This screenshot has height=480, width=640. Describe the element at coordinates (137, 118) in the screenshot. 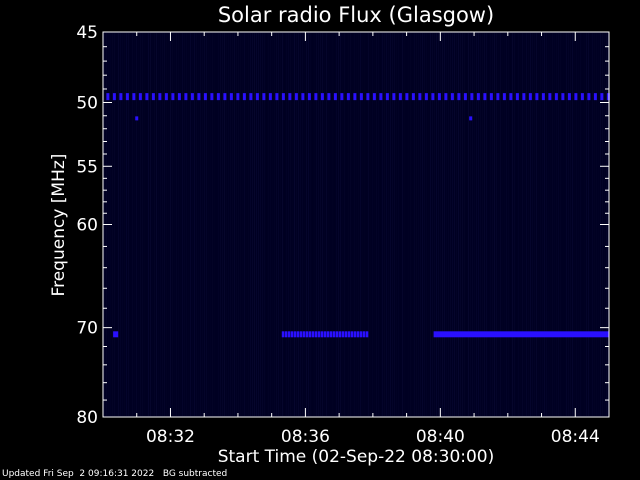

I see `signal-dot` at that location.